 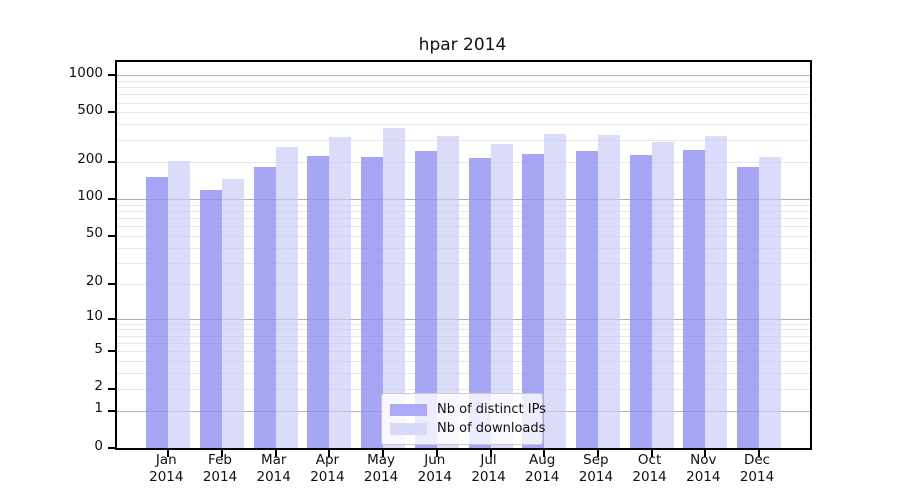 I want to click on y-axis-tick-label: 50, so click(x=94, y=233).